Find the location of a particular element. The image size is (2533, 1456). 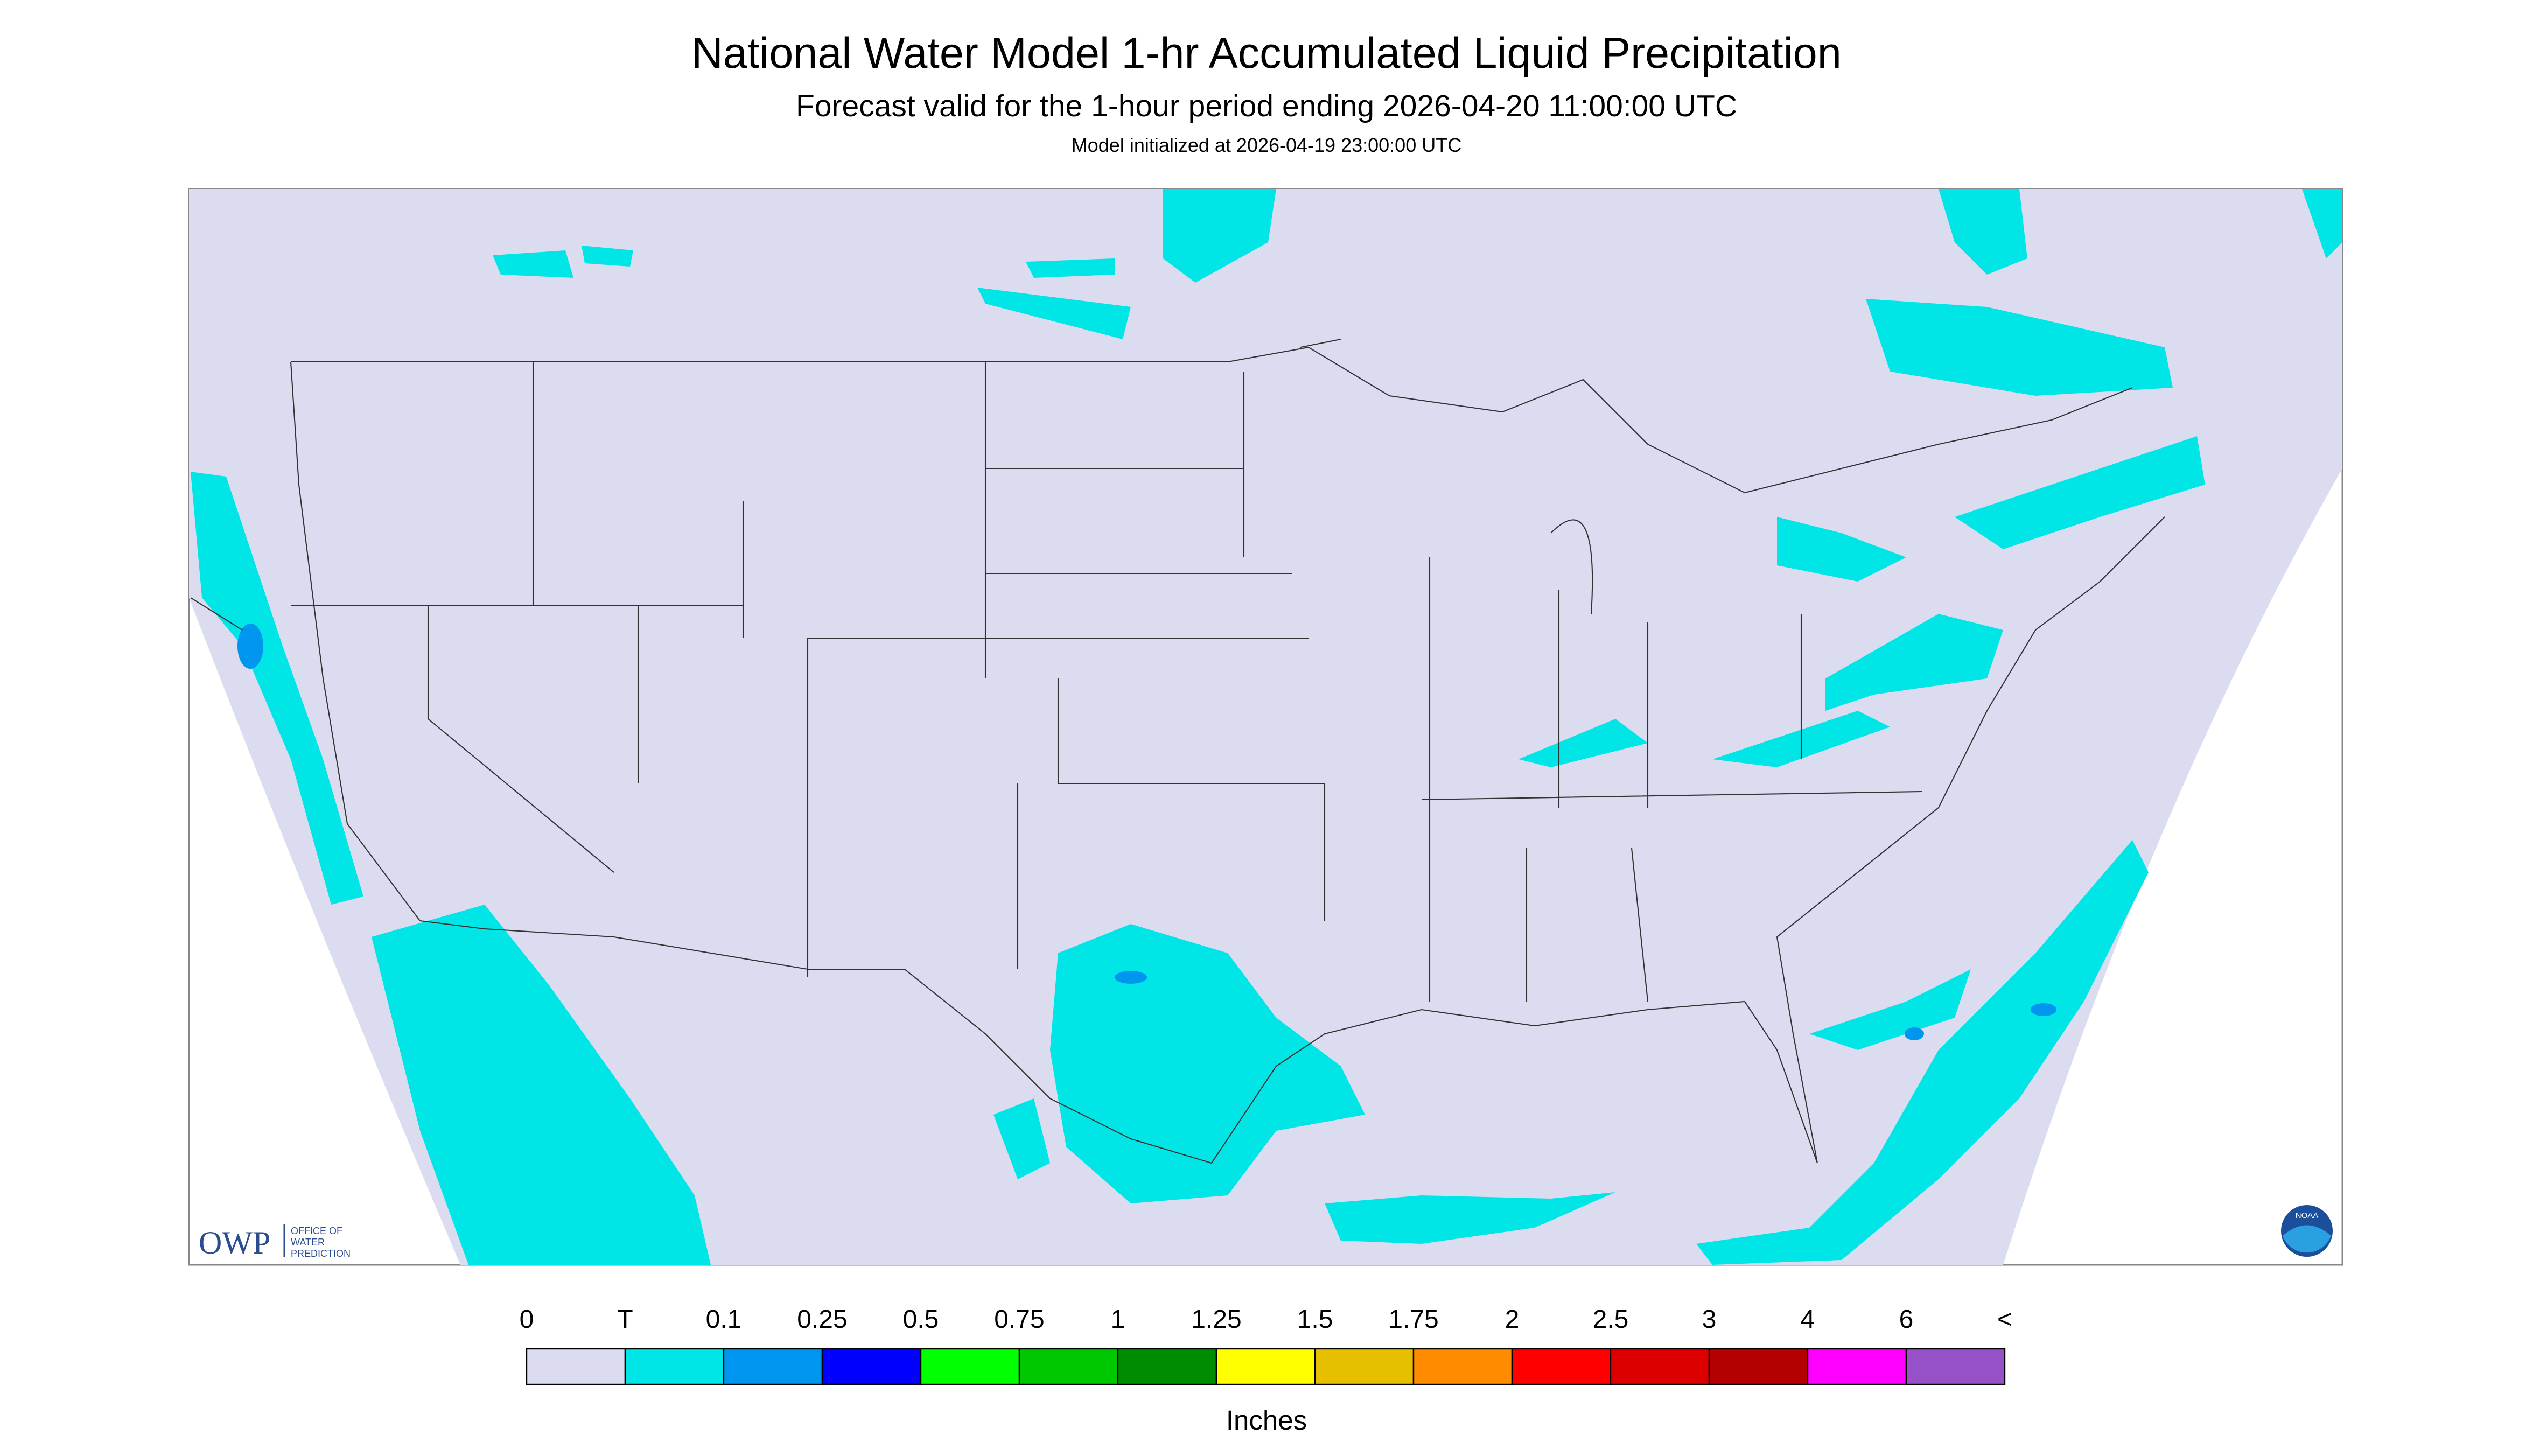

legend: 0 T 0.1 0.25 0.5 0.75 1 1.25 1.5 1.75 2 2.5 3 4 6 < is located at coordinates (1266, 1345).